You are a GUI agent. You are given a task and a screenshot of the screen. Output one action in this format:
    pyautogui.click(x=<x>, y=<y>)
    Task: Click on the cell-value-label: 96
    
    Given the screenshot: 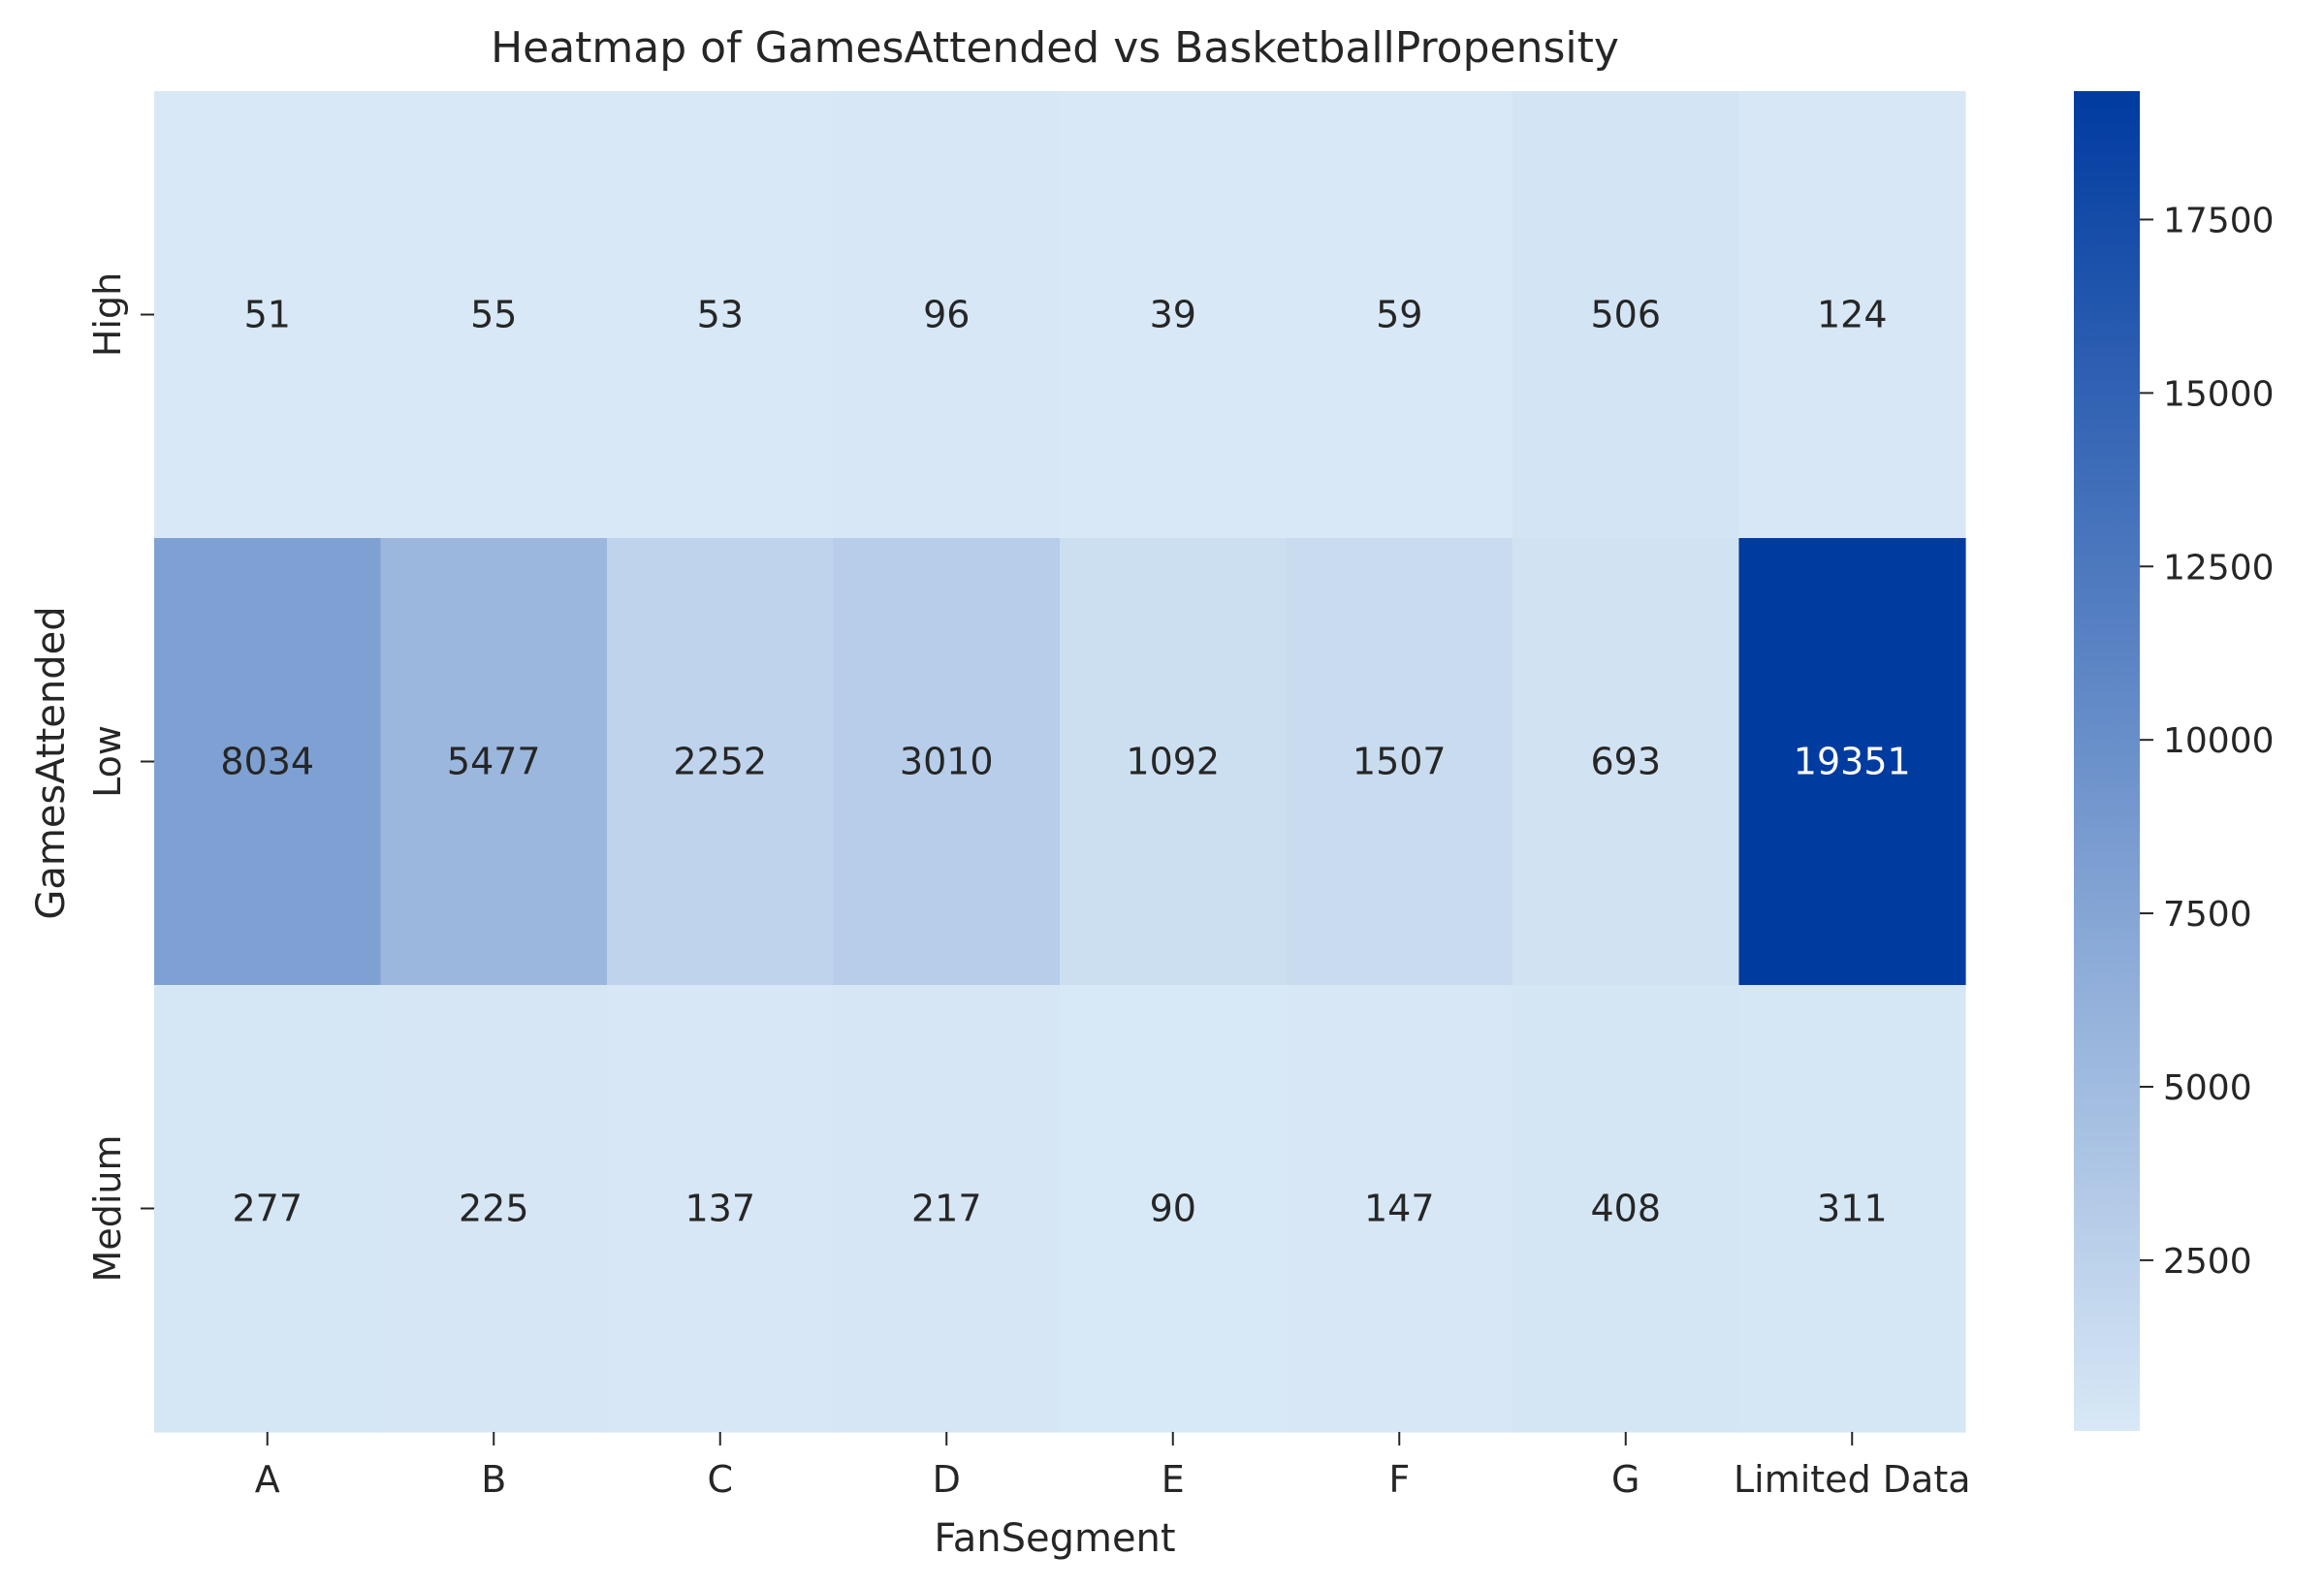 What is the action you would take?
    pyautogui.click(x=947, y=315)
    